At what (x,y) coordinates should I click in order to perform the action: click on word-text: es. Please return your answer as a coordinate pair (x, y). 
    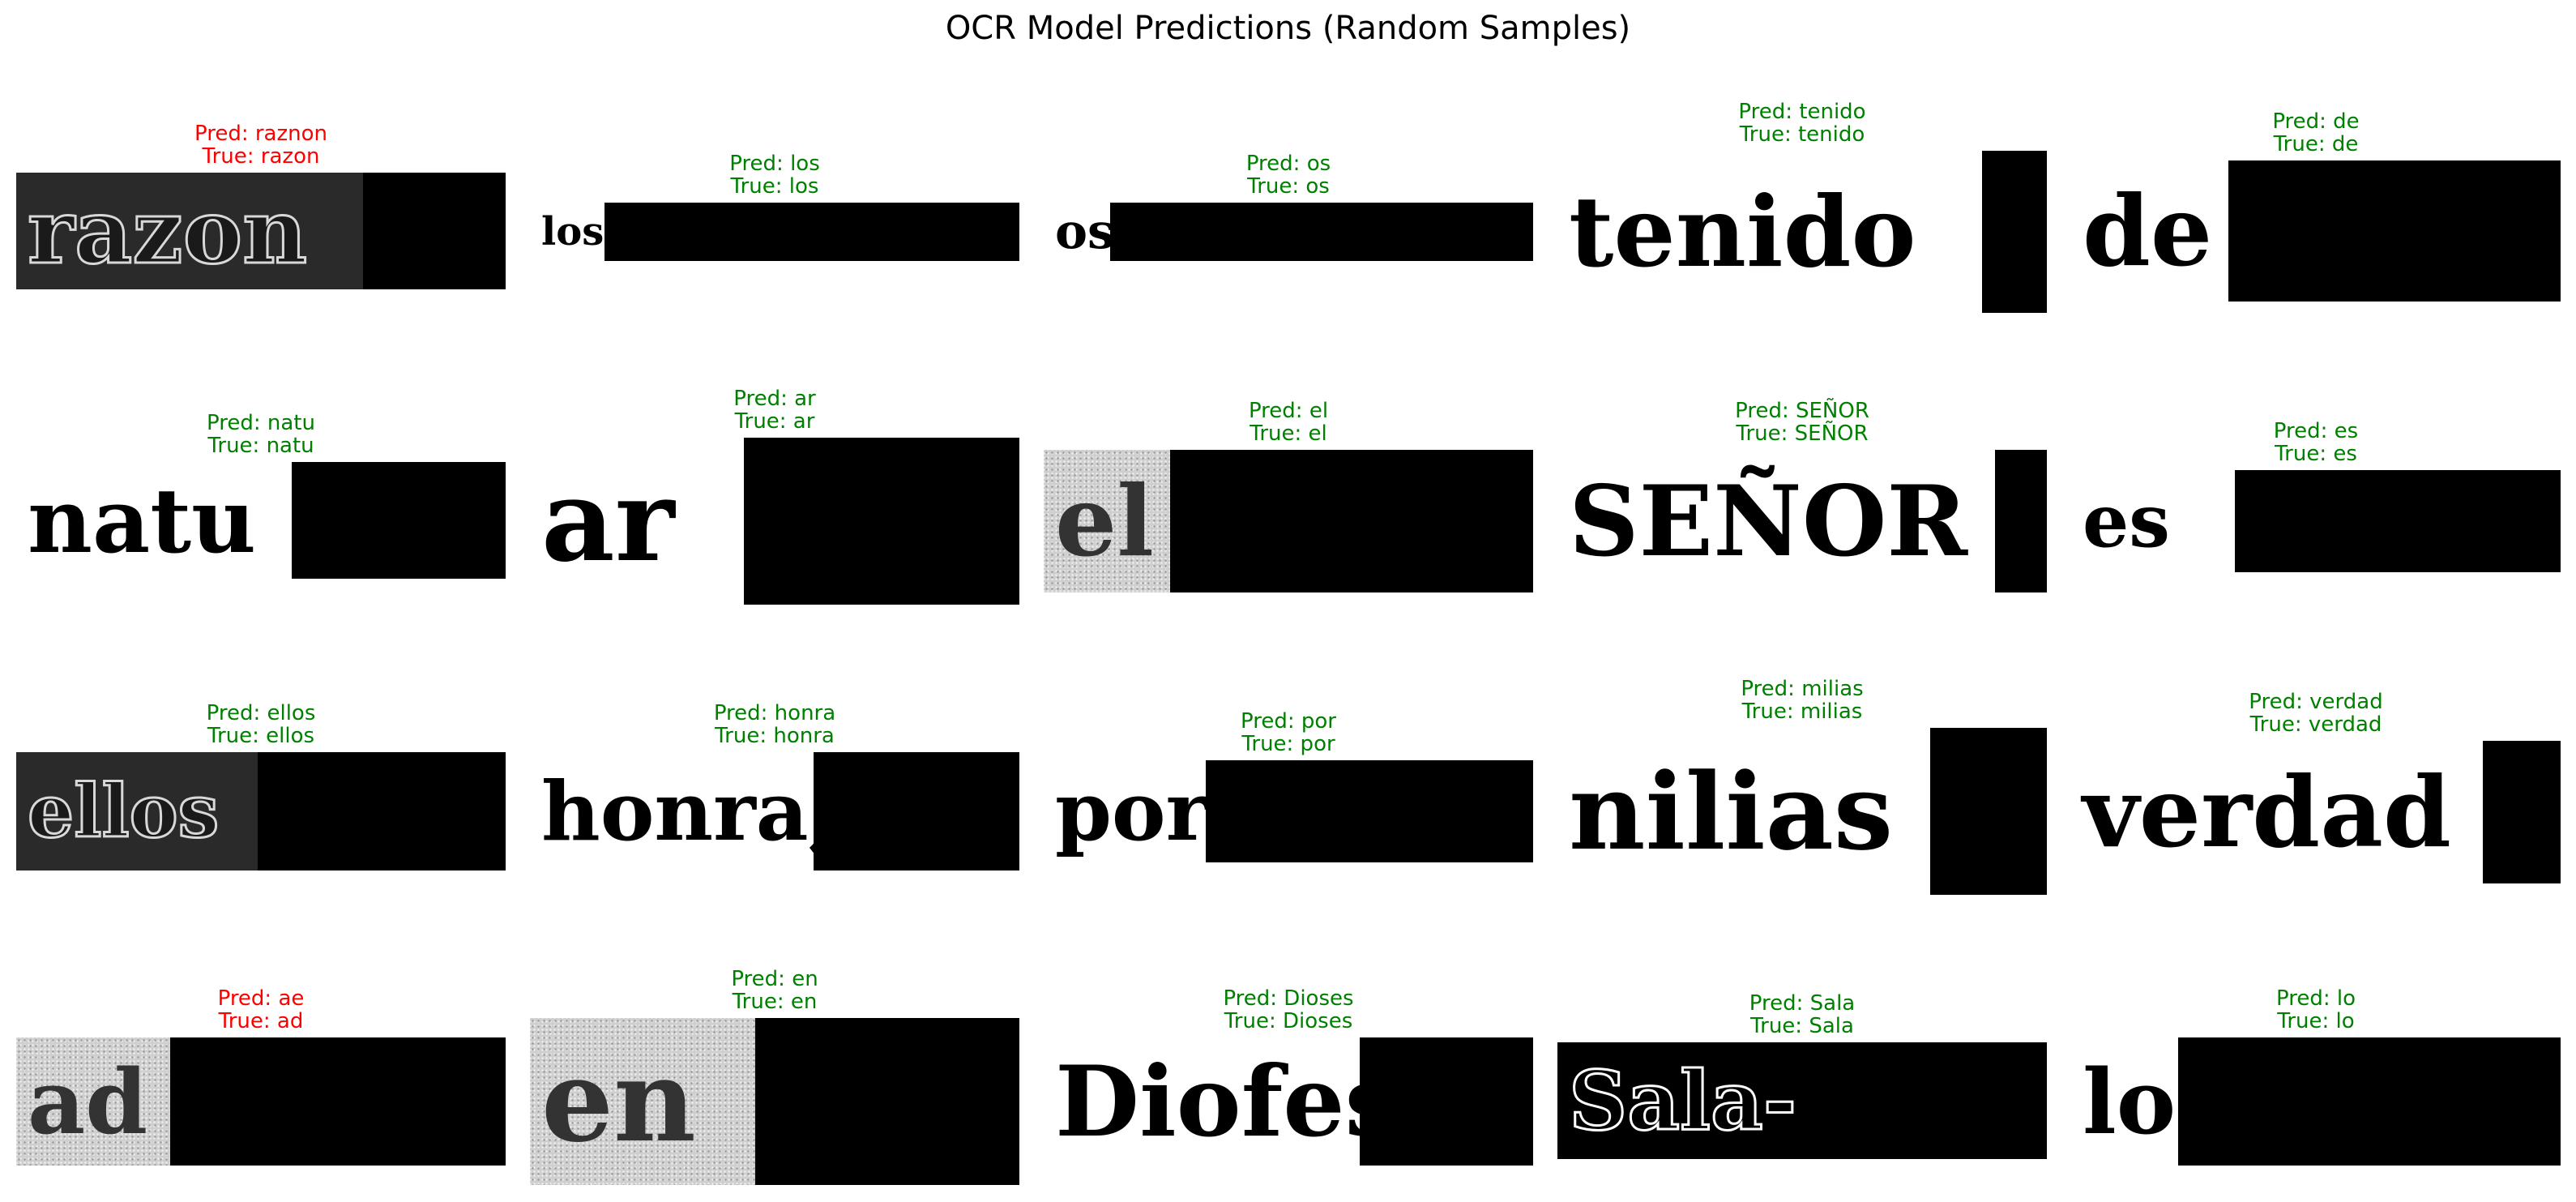
    Looking at the image, I should click on (2126, 521).